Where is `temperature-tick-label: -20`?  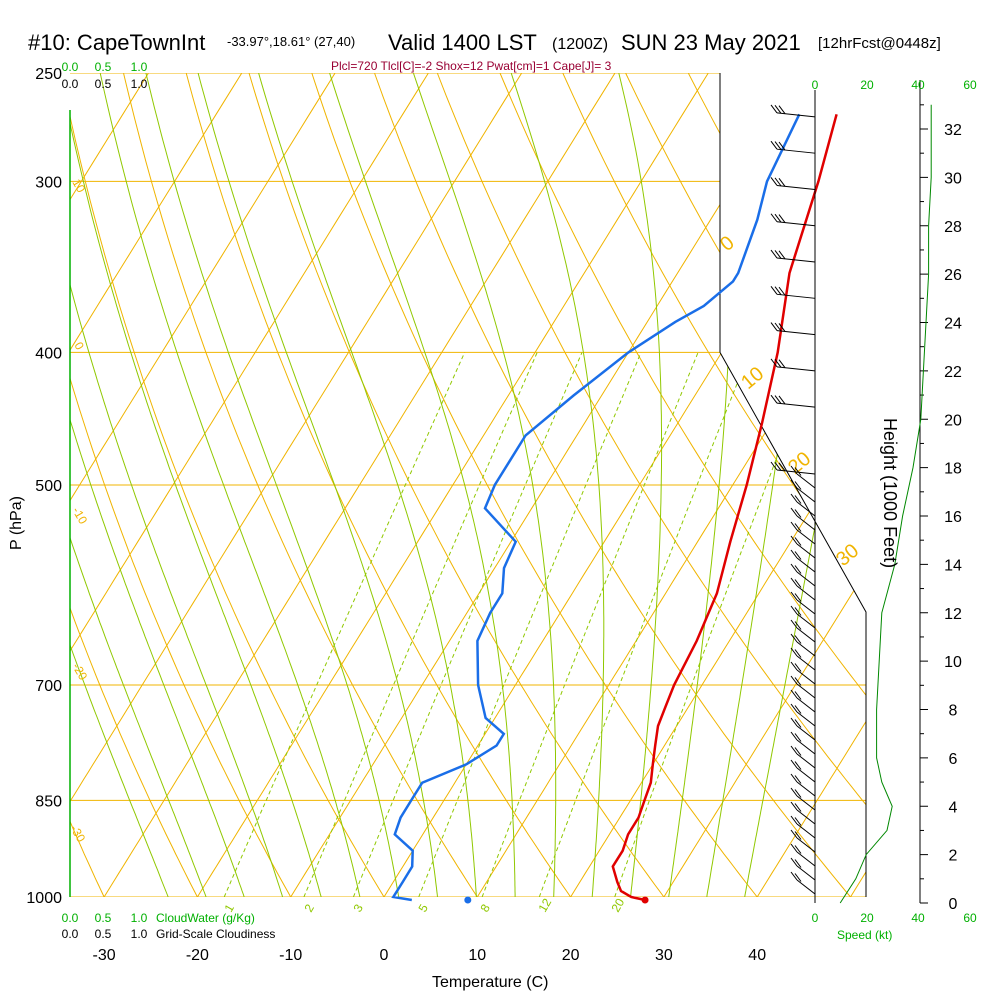
temperature-tick-label: -20 is located at coordinates (197, 955).